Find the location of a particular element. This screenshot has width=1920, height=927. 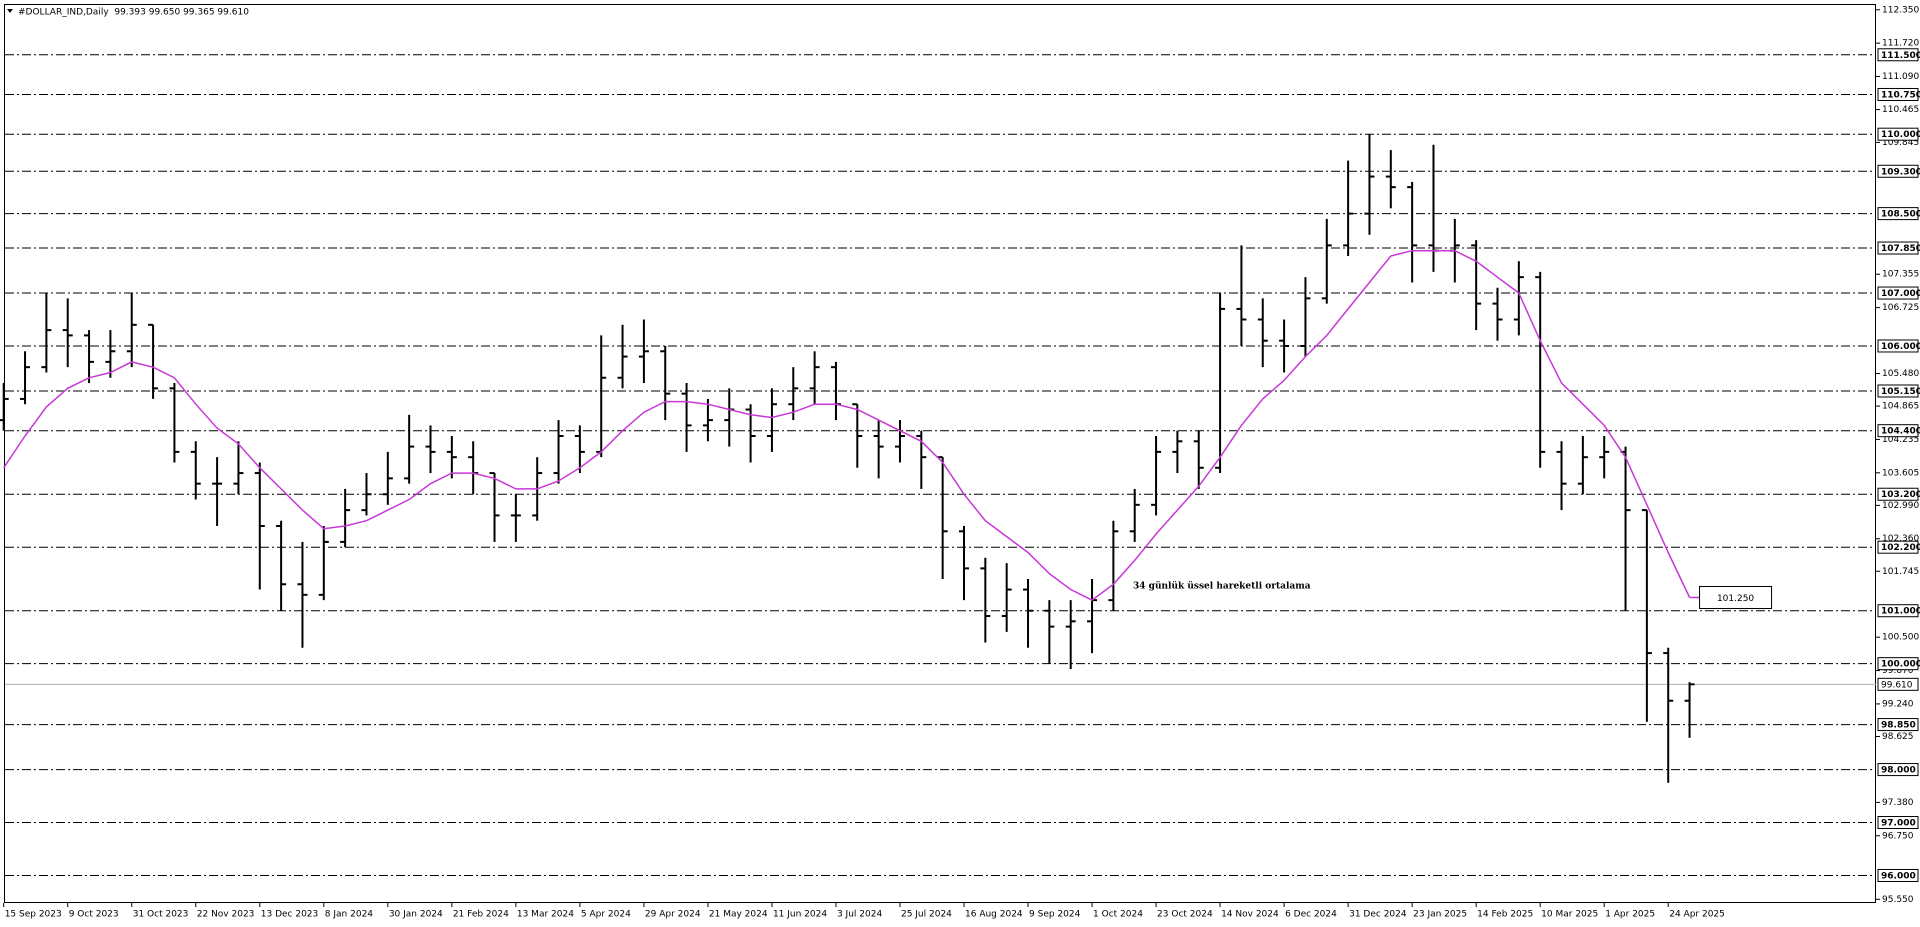

x-tick-label: 25 Jul 2024 is located at coordinates (926, 915).